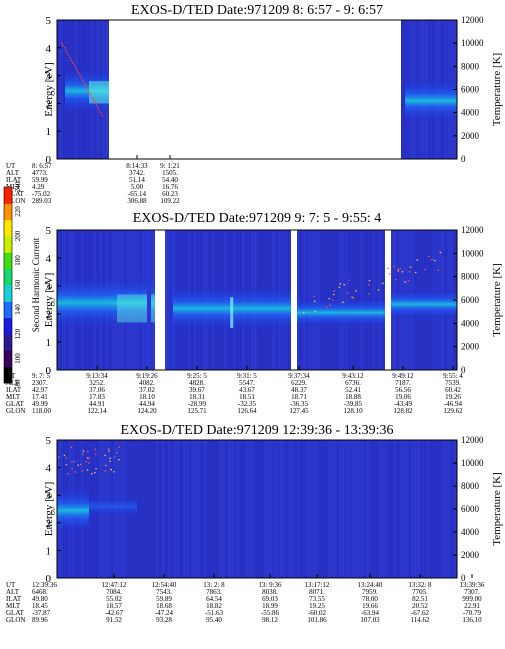 The height and width of the screenshot is (649, 505). Describe the element at coordinates (164, 620) in the screenshot. I see `ephemeris-value: 93.28` at that location.